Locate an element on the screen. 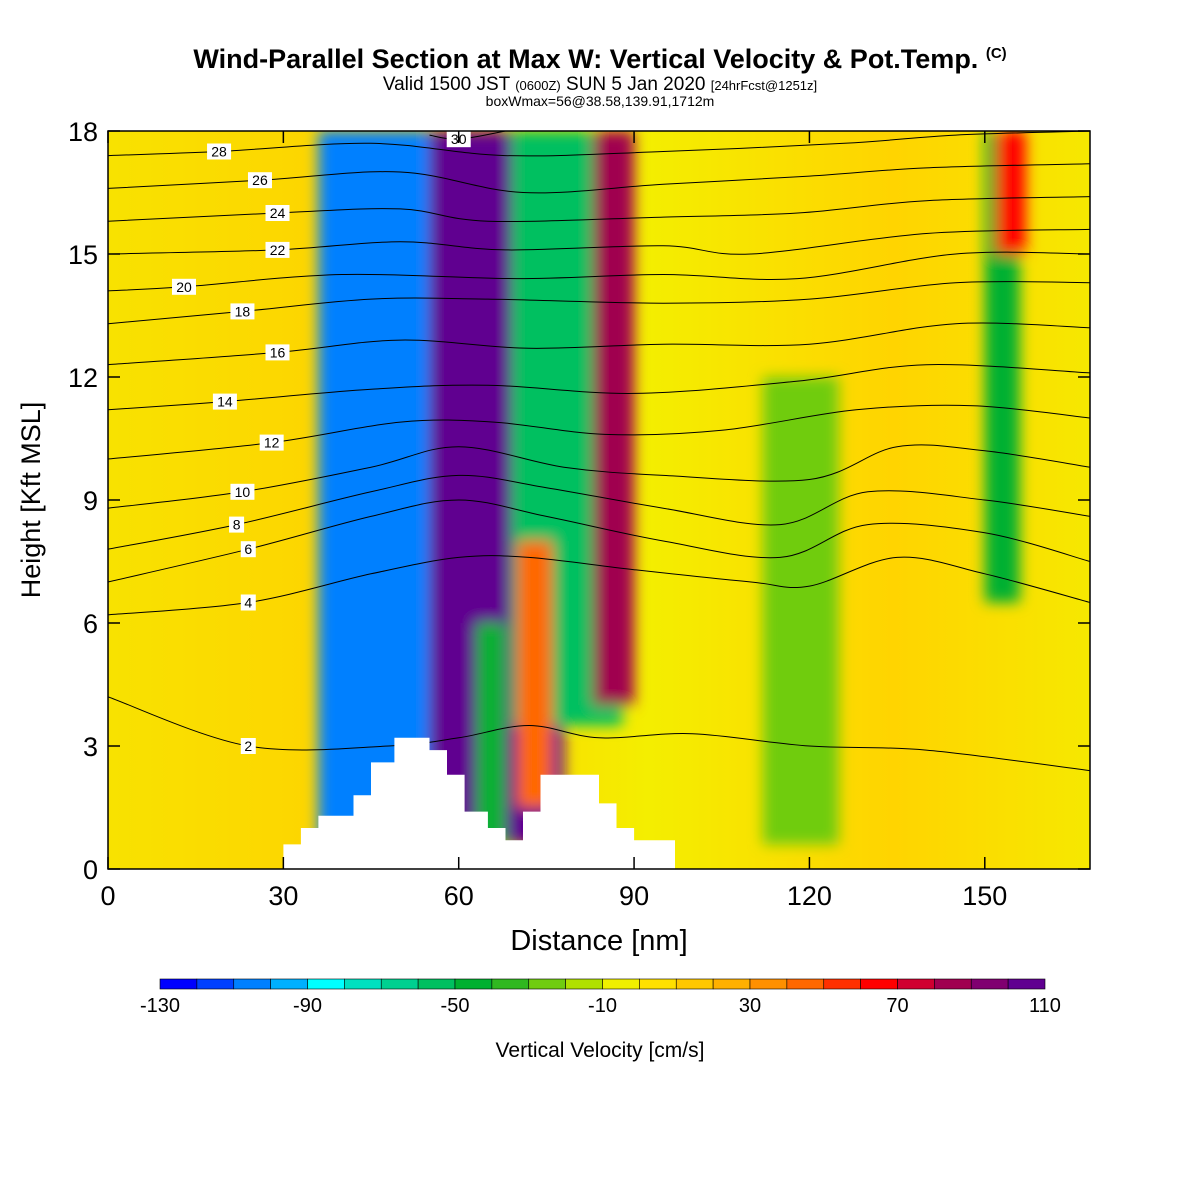 This screenshot has height=1200, width=1200. forecast-info: [24hrFcst@1251z] is located at coordinates (764, 85).